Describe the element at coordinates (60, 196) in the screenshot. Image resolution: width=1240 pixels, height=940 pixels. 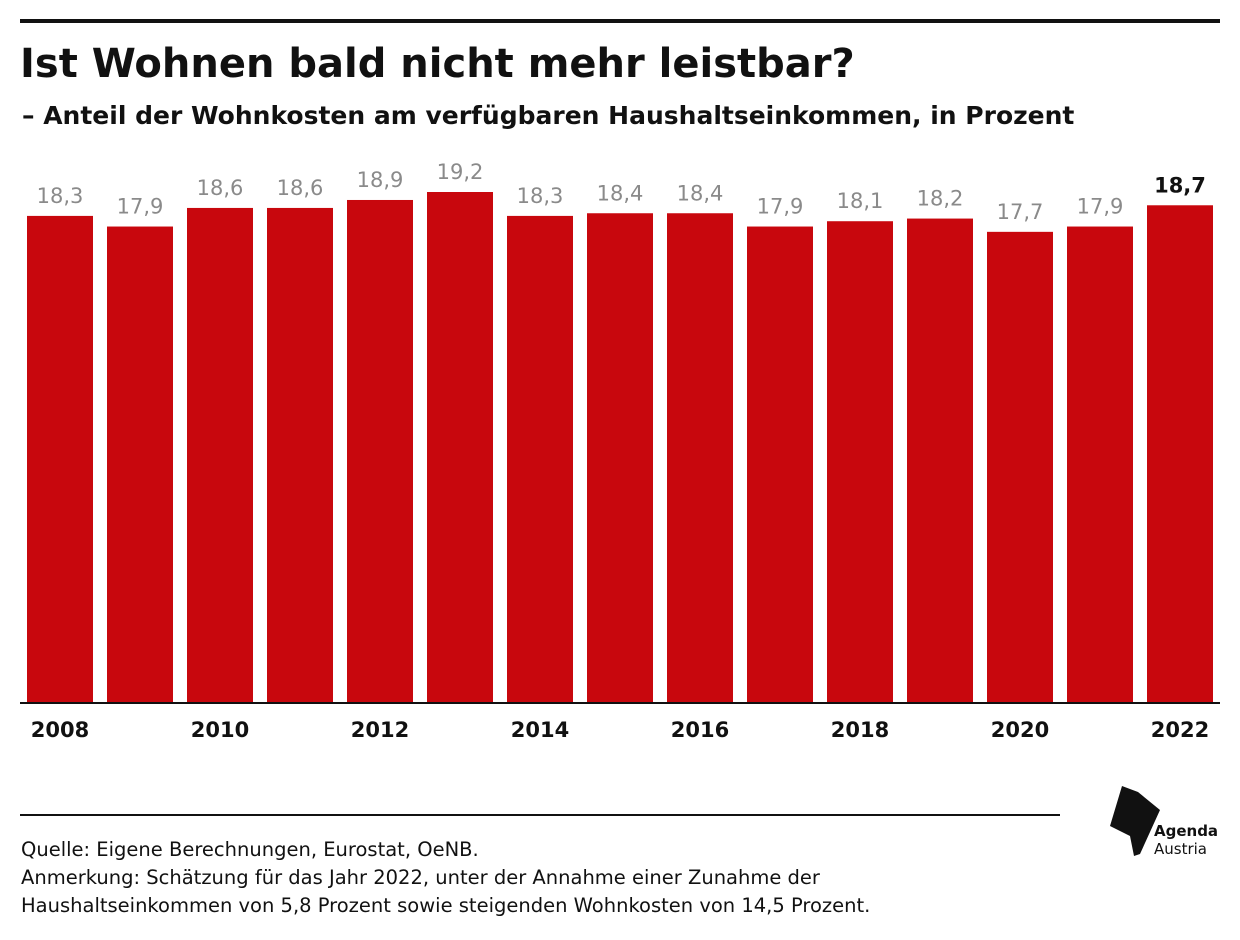
I see `value-label-2008: 18,3` at that location.